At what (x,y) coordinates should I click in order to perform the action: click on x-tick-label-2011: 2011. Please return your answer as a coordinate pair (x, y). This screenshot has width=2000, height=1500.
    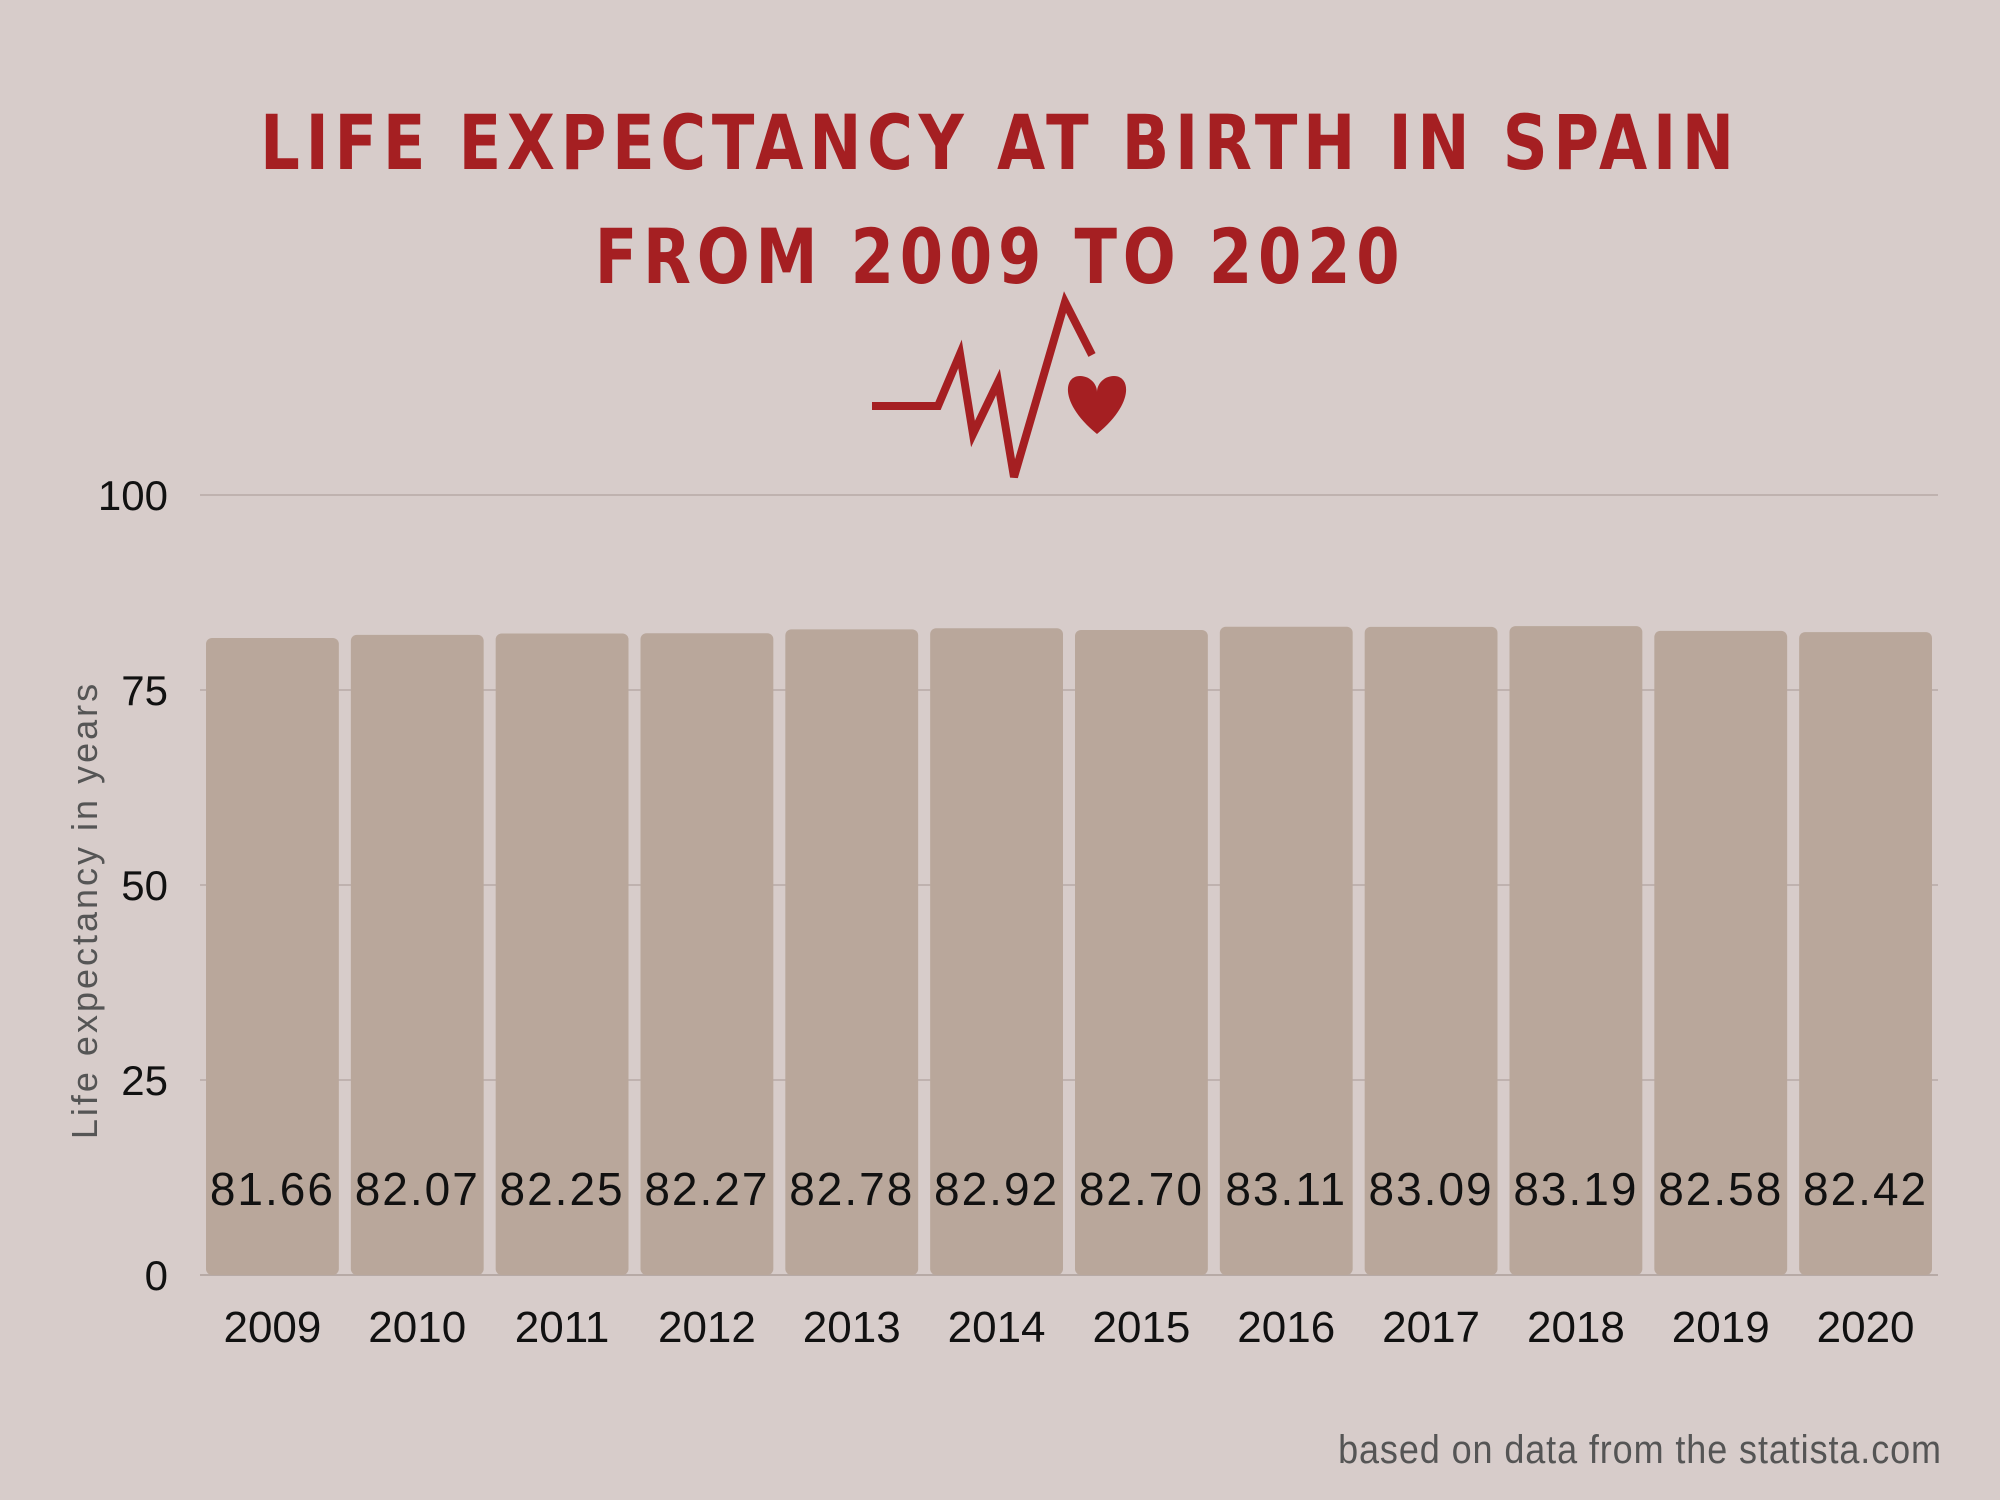
    Looking at the image, I should click on (562, 1327).